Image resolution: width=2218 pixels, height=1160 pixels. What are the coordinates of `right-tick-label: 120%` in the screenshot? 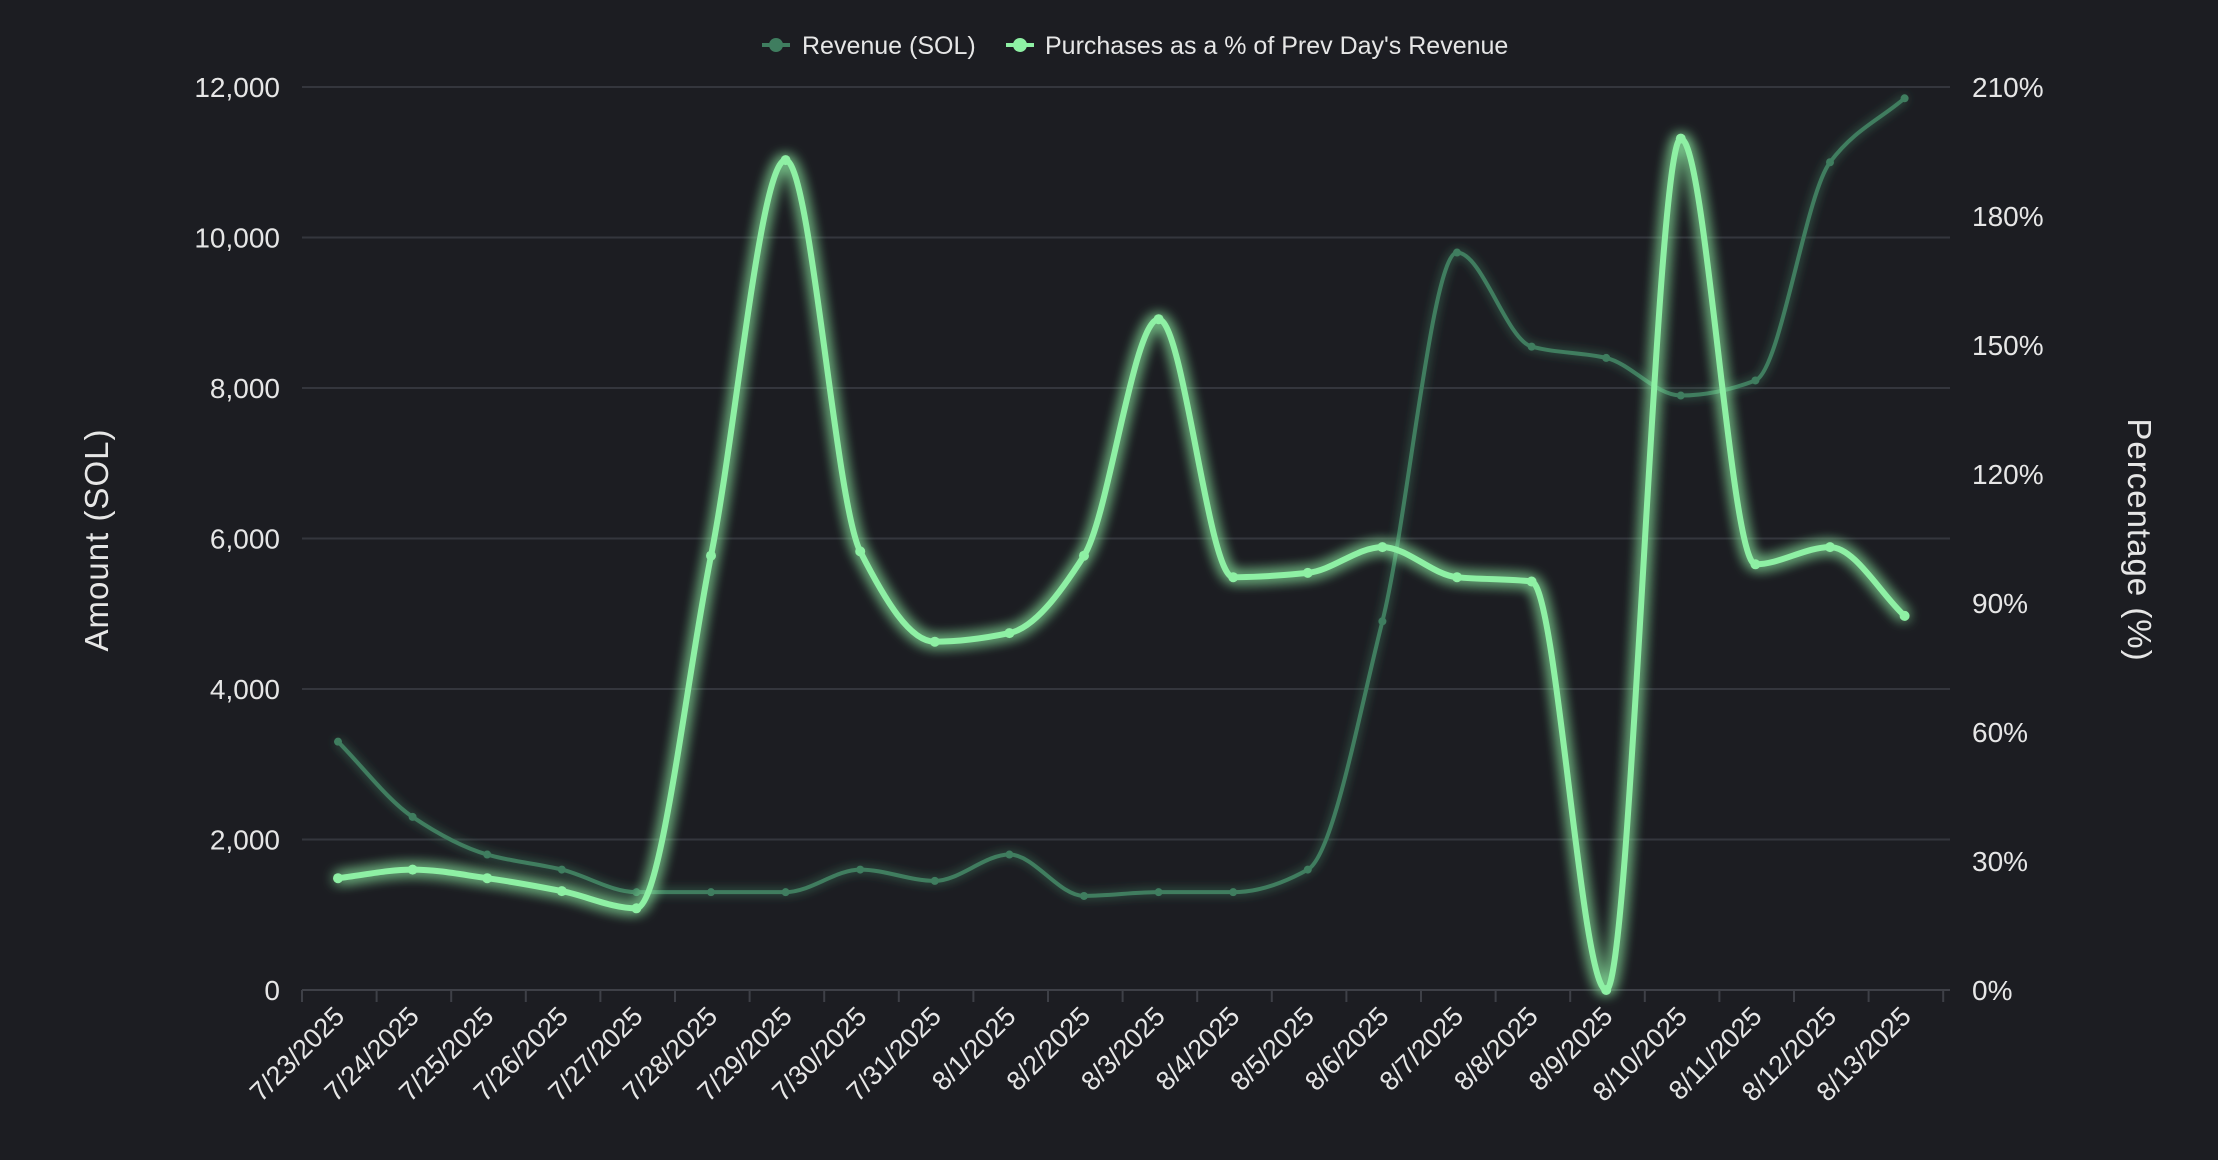 It's located at (2008, 474).